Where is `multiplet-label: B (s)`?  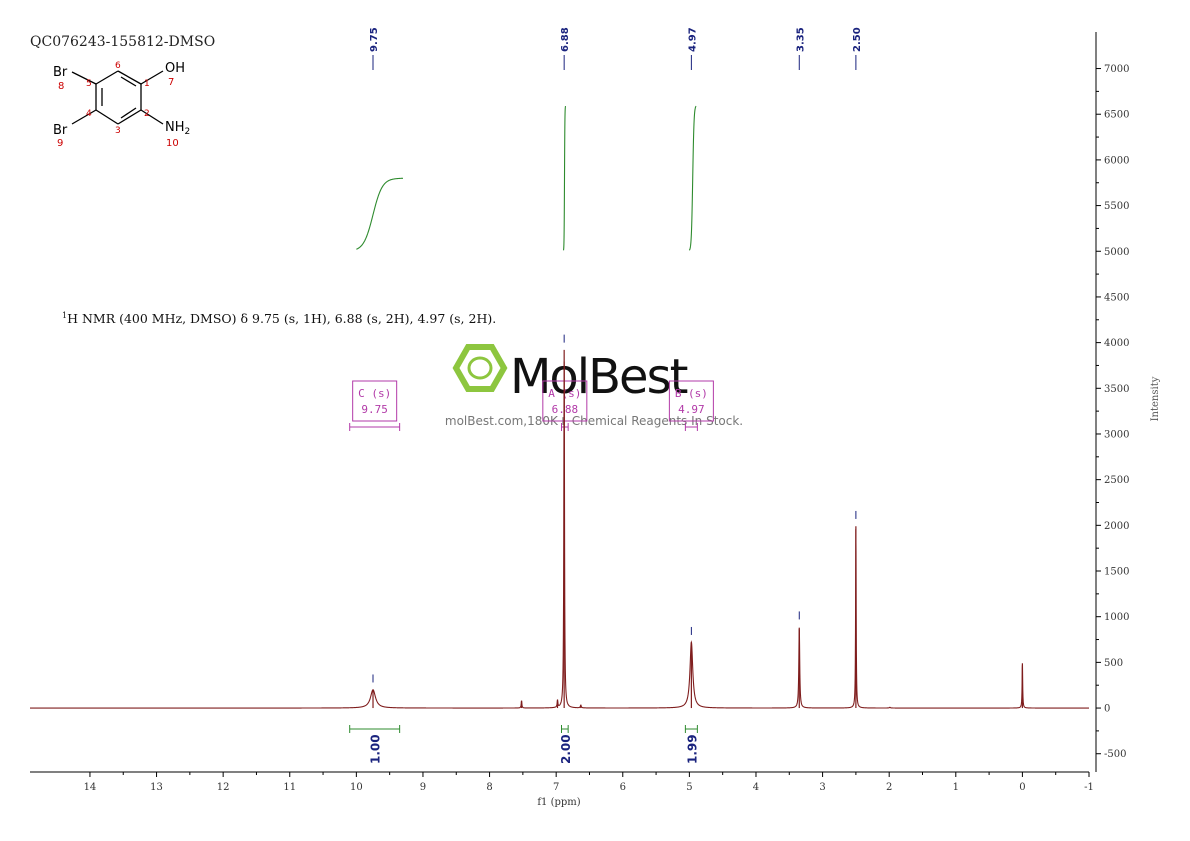
multiplet-label: B (s) is located at coordinates (691, 393).